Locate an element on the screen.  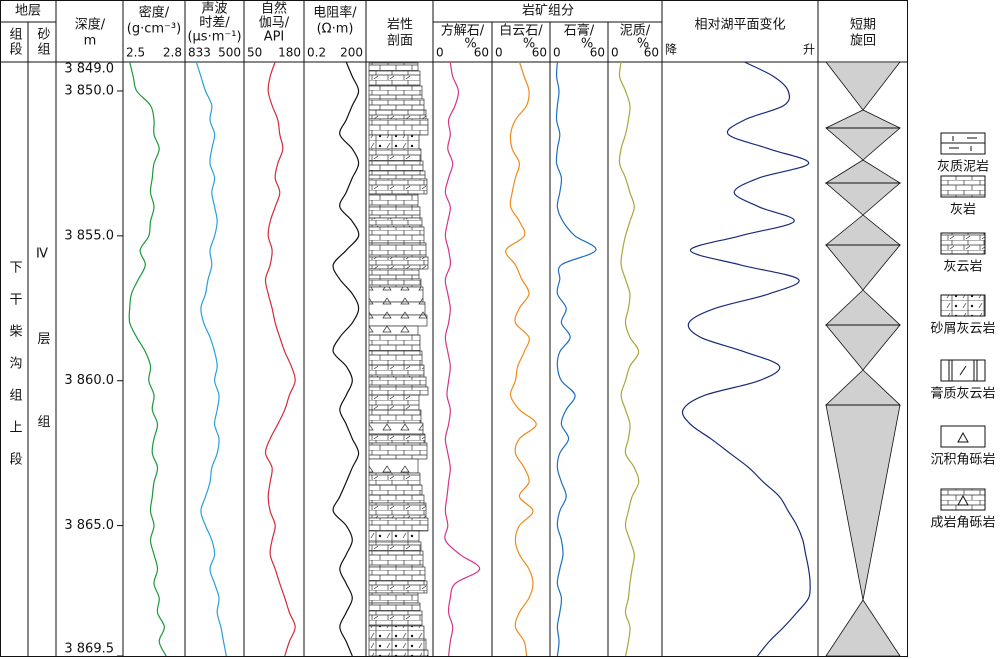
track-title: (g·cm⁻³) is located at coordinates (154, 29).